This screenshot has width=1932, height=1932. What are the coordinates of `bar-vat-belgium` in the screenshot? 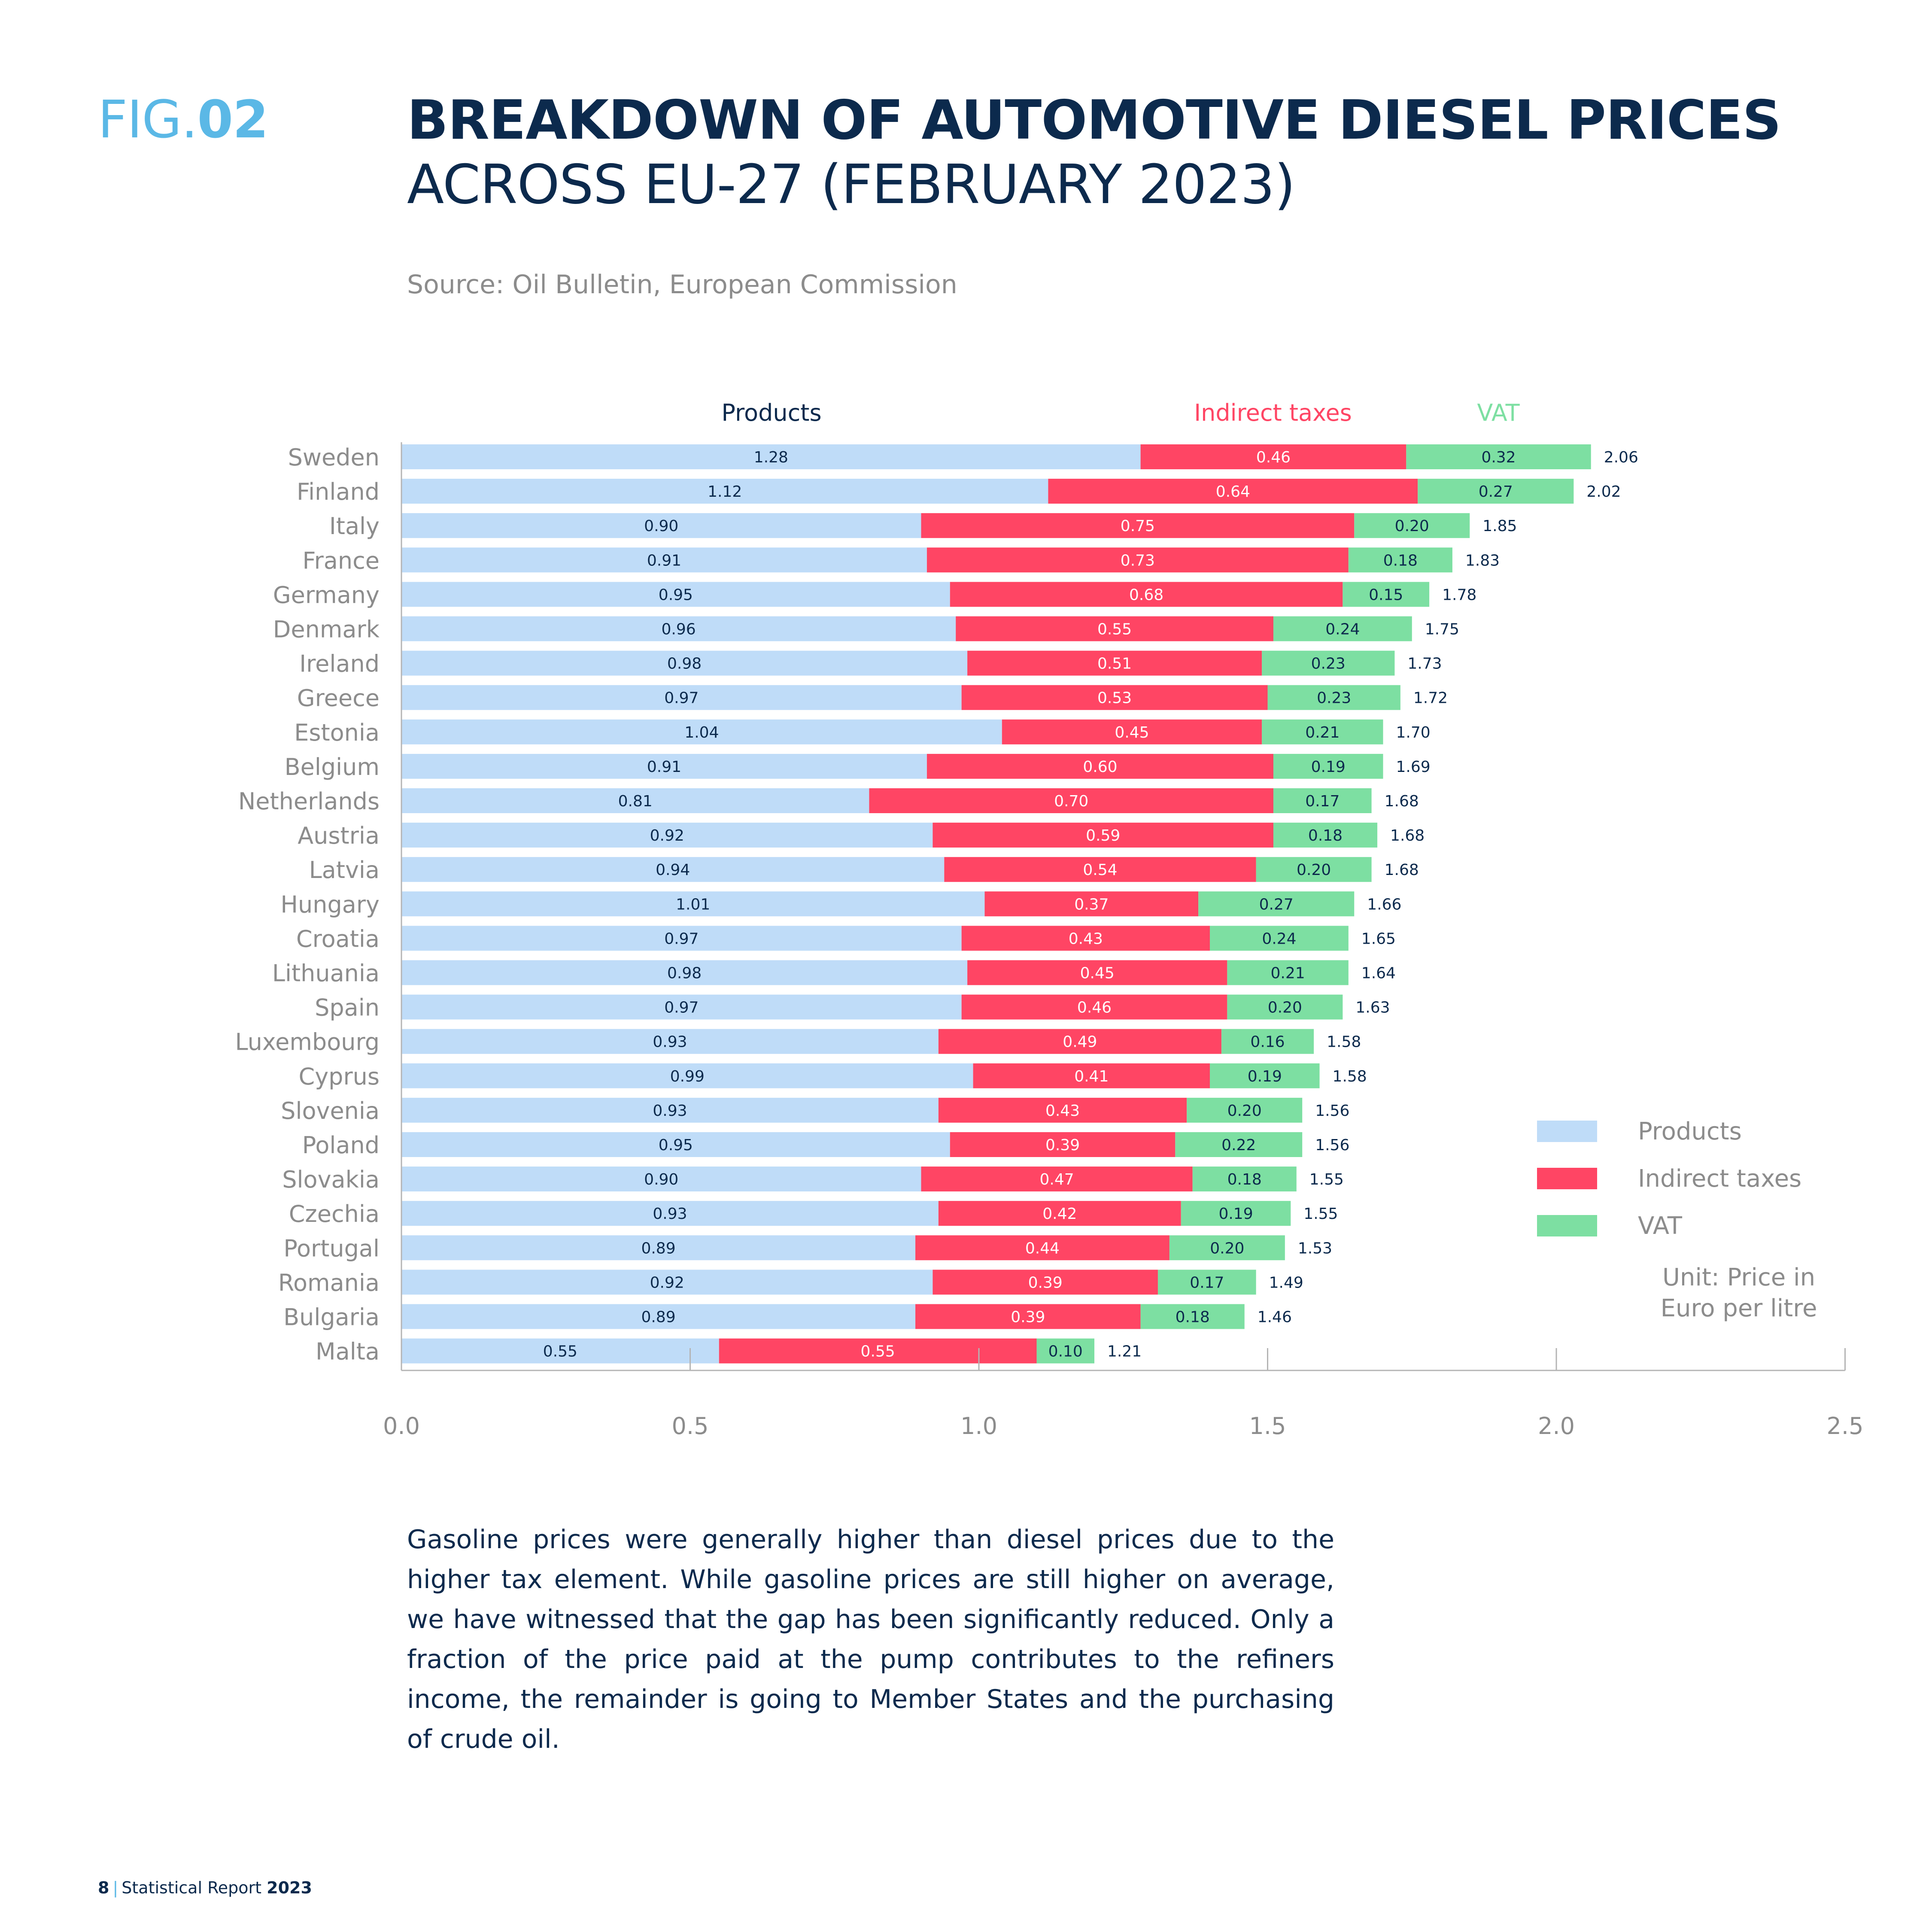 It's located at (1328, 766).